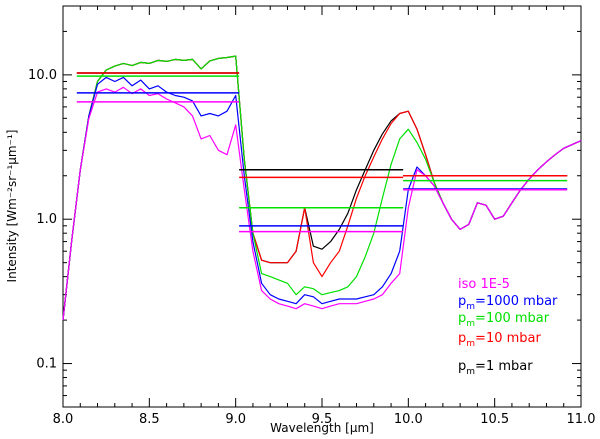 The width and height of the screenshot is (600, 439). What do you see at coordinates (499, 340) in the screenshot?
I see `legend-entry: pm=10 mbar` at bounding box center [499, 340].